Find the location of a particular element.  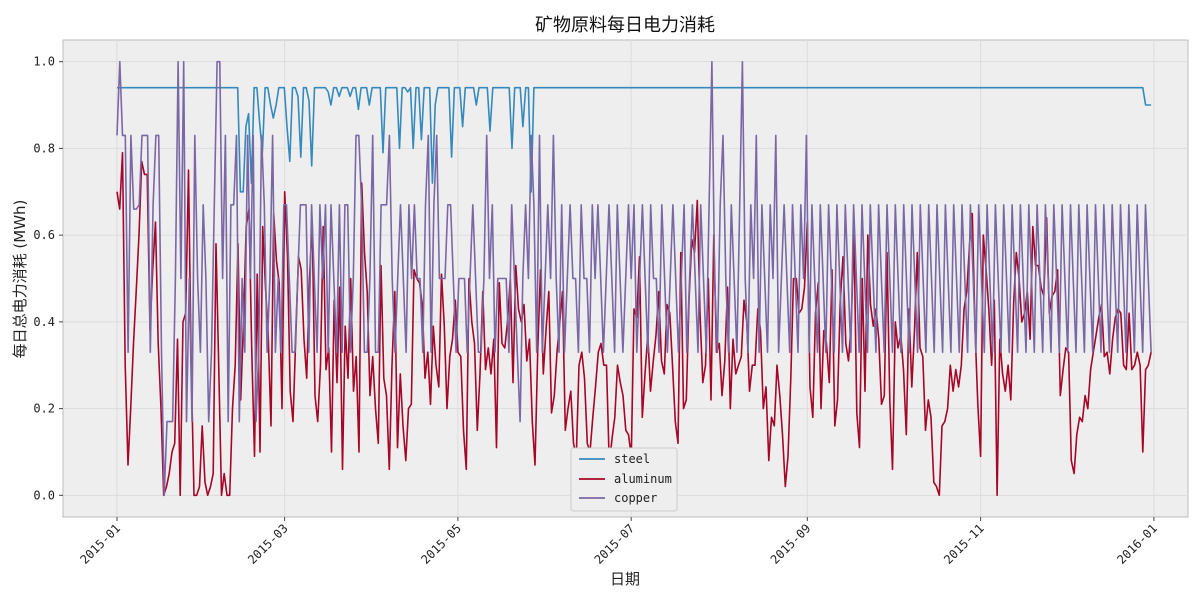

y-axis-label: 每日总电力消耗 (MWh) is located at coordinates (20, 279).